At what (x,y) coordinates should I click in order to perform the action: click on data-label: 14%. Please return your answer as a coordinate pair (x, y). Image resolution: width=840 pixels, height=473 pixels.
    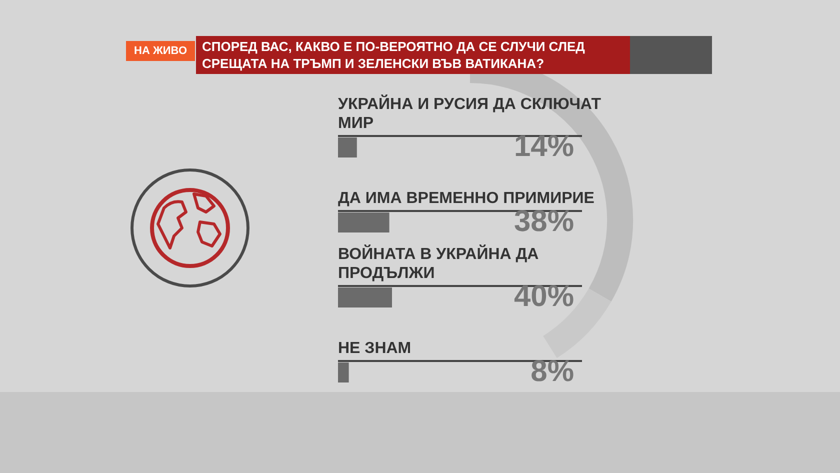
    Looking at the image, I should click on (544, 147).